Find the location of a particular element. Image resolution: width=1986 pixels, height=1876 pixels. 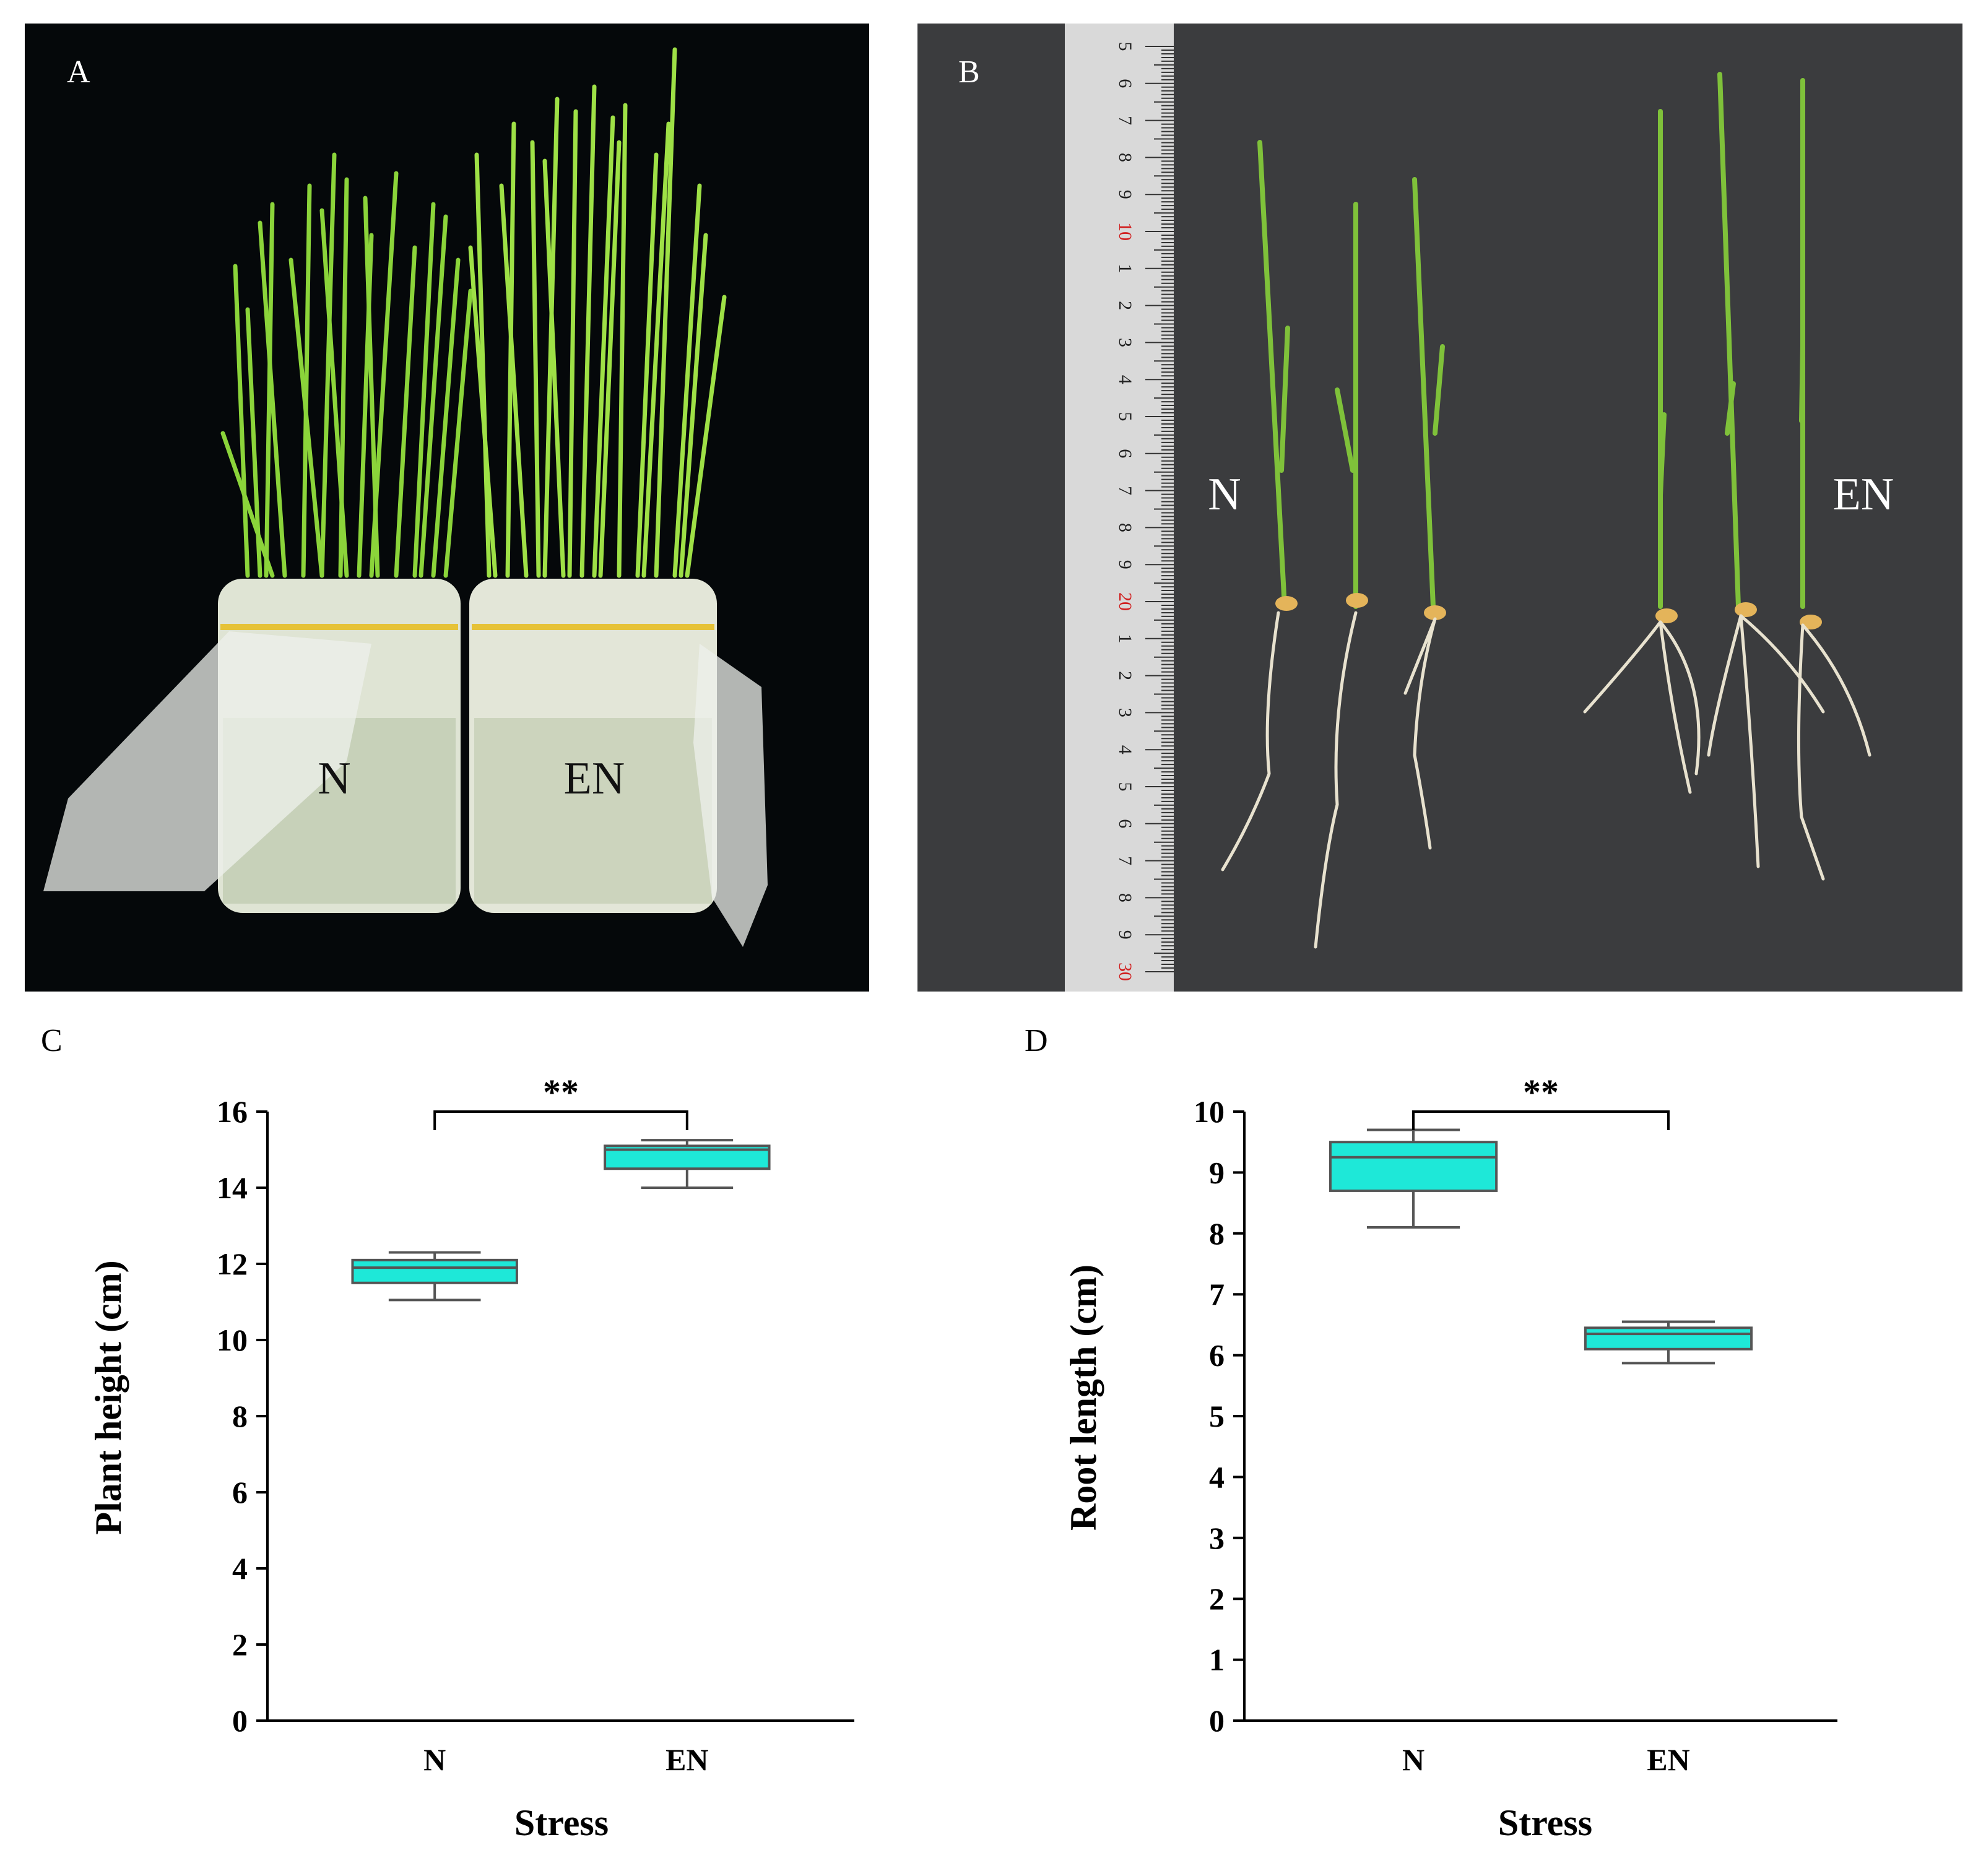

panel-c-x-axis-title: Stress is located at coordinates (561, 1822).